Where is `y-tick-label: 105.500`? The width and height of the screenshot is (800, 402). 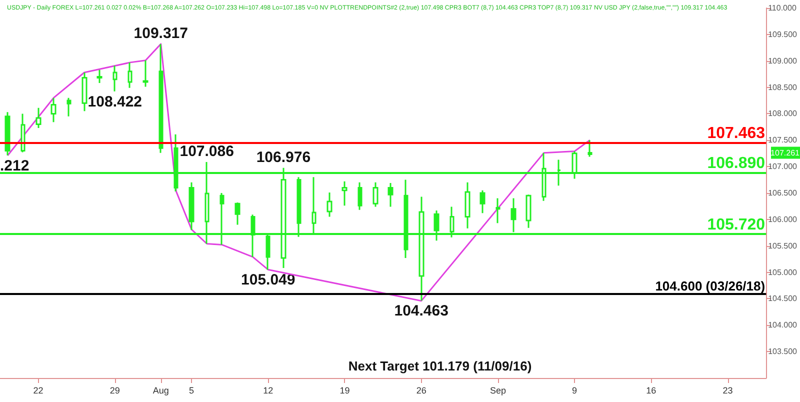 y-tick-label: 105.500 is located at coordinates (783, 245).